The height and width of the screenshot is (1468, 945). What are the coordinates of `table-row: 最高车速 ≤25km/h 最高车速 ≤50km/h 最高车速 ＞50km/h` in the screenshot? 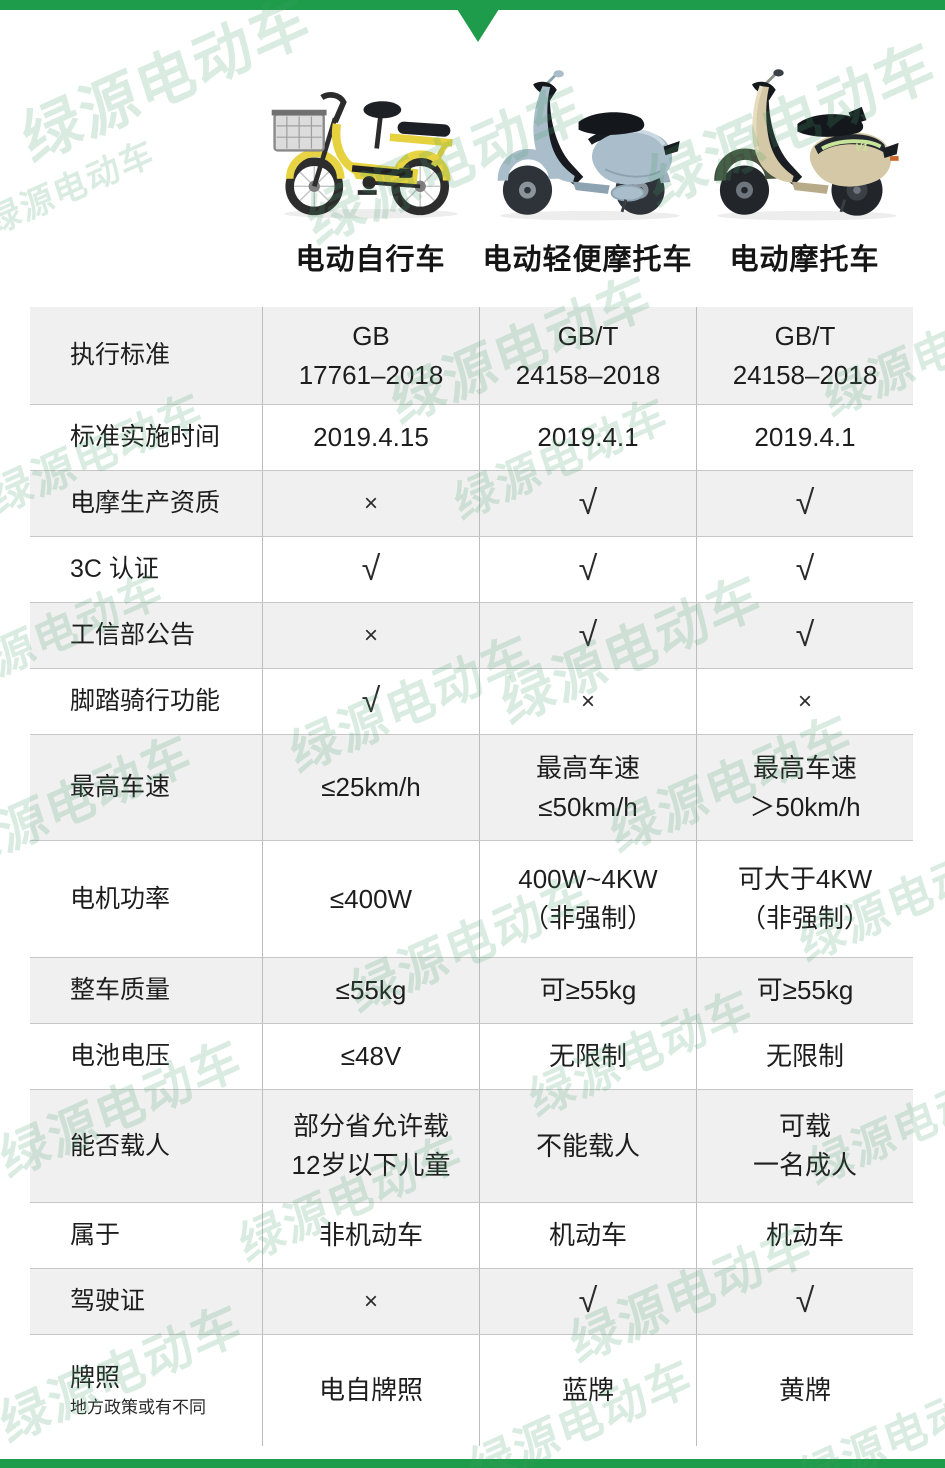 It's located at (471, 787).